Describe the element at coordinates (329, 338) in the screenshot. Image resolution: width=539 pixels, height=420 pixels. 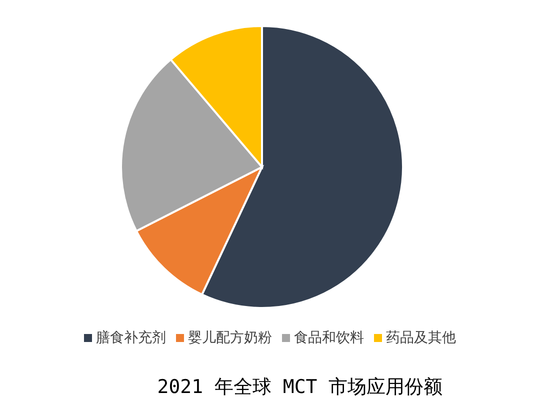
I see `legend-label: 食品和饮料` at that location.